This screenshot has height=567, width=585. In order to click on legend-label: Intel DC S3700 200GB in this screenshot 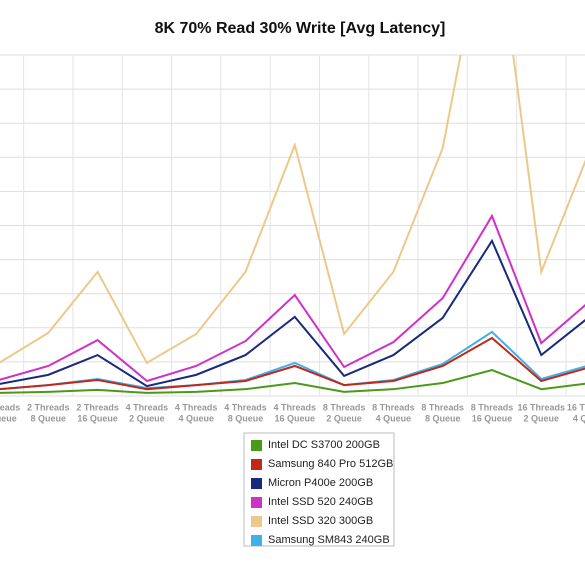, I will do `click(324, 445)`.